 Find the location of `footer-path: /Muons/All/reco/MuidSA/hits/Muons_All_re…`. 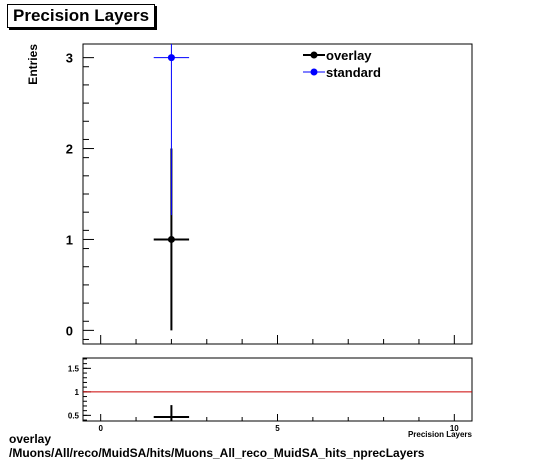

footer-path: /Muons/All/reco/MuidSA/hits/Muons_All_re… is located at coordinates (217, 453).